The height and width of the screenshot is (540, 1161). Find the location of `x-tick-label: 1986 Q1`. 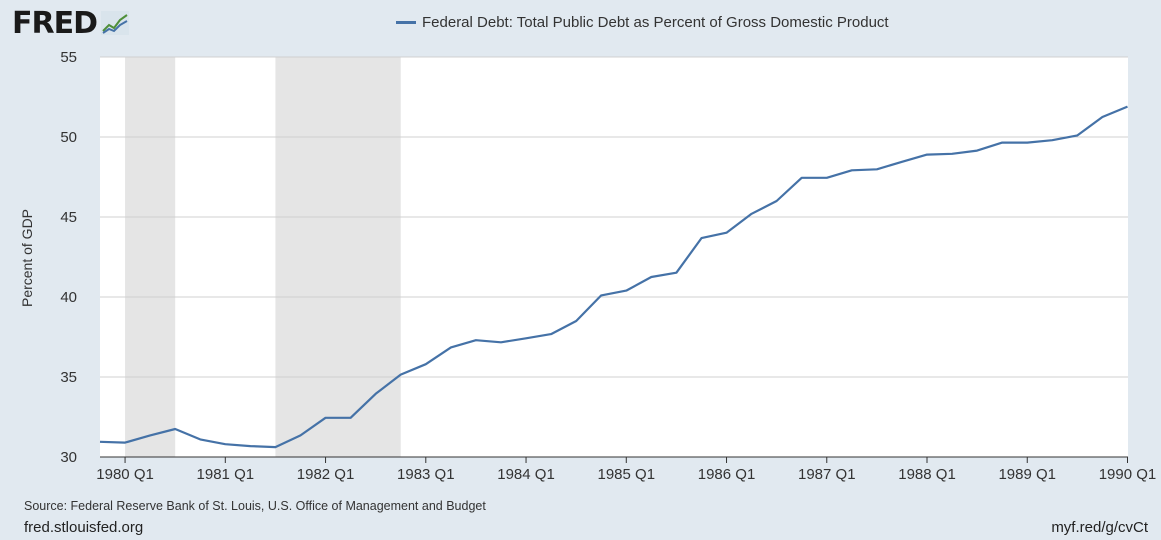

x-tick-label: 1986 Q1 is located at coordinates (727, 474).